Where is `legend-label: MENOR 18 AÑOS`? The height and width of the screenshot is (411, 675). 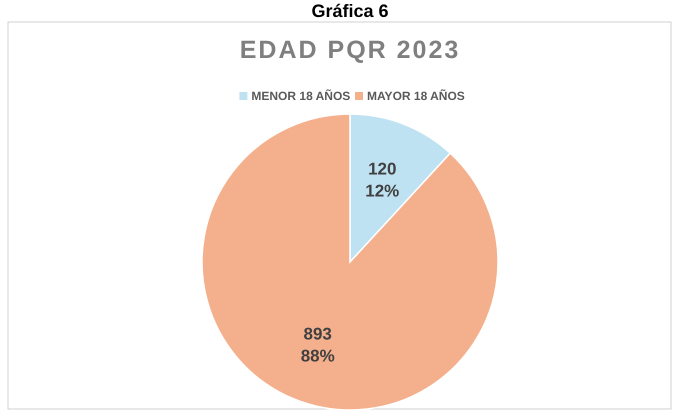 legend-label: MENOR 18 AÑOS is located at coordinates (300, 96).